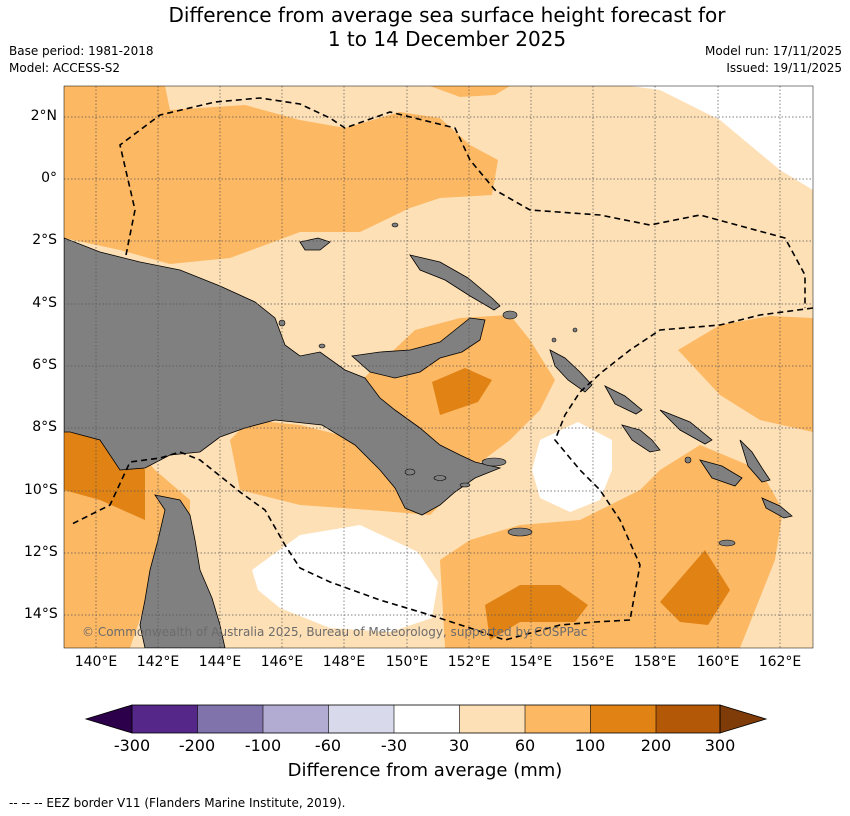 This screenshot has width=850, height=816. Describe the element at coordinates (197, 745) in the screenshot. I see `colorbar-tick-1: -200` at that location.